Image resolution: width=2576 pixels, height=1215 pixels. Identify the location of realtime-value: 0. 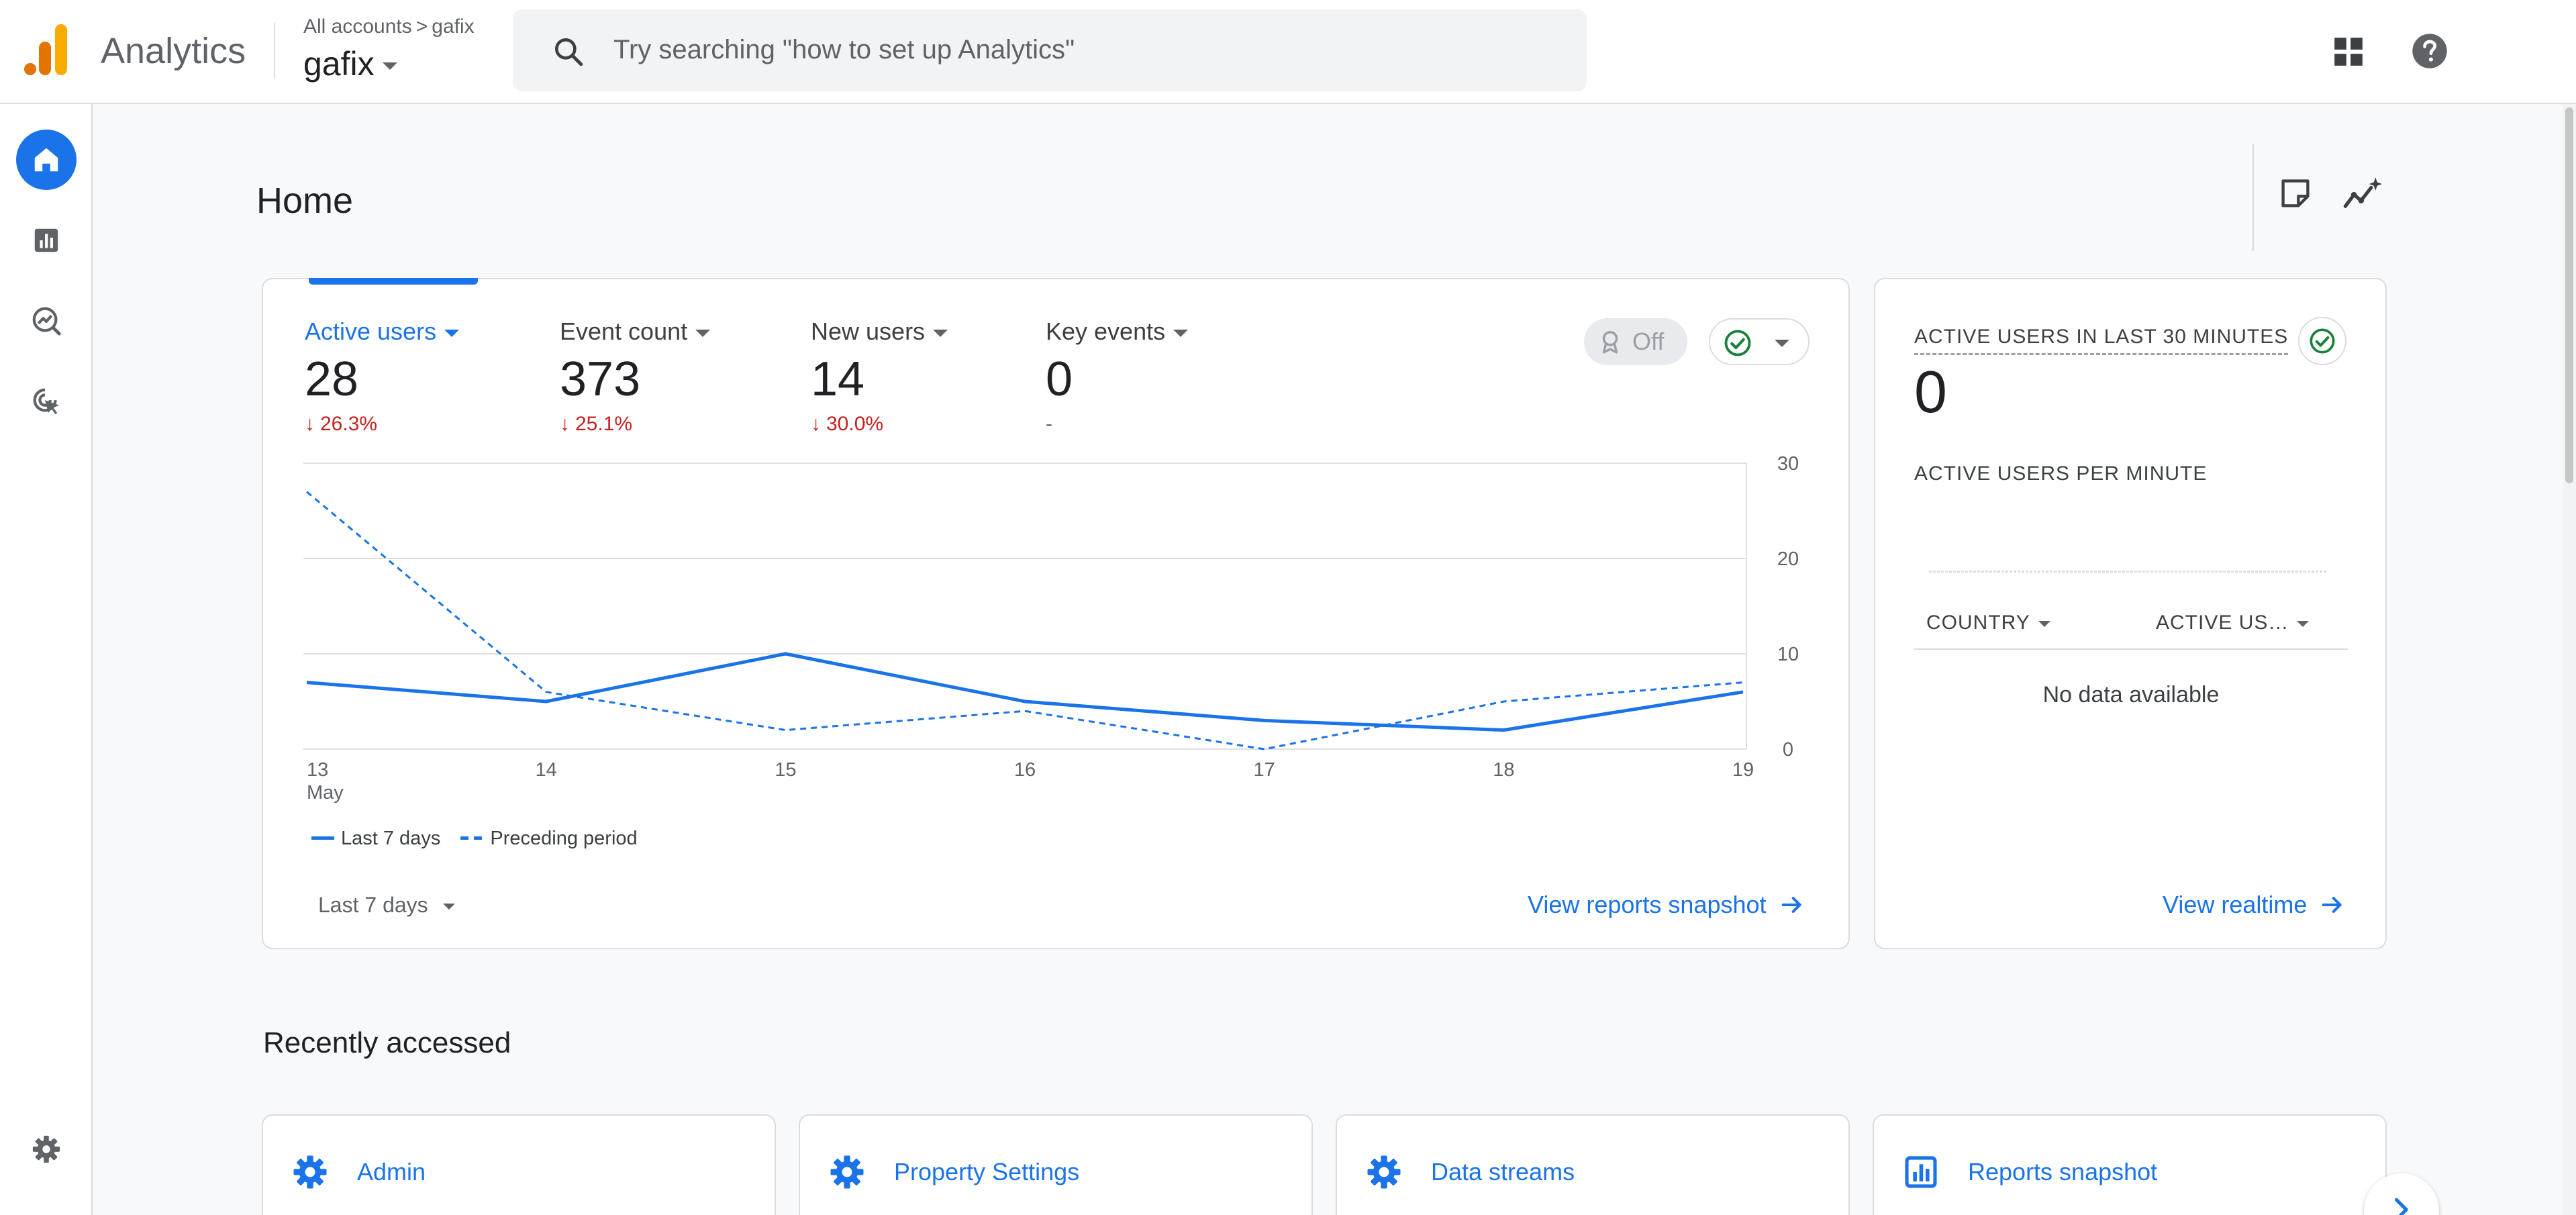
(1930, 392).